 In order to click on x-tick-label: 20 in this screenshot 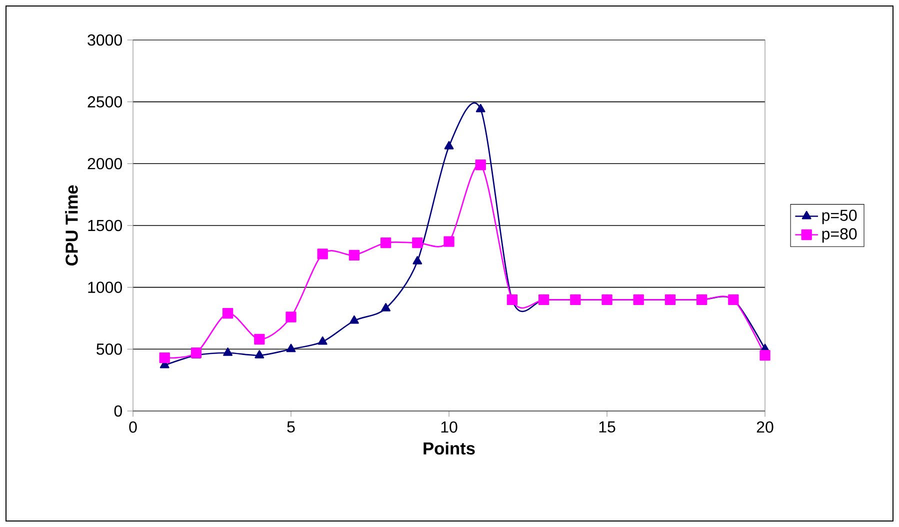, I will do `click(765, 427)`.